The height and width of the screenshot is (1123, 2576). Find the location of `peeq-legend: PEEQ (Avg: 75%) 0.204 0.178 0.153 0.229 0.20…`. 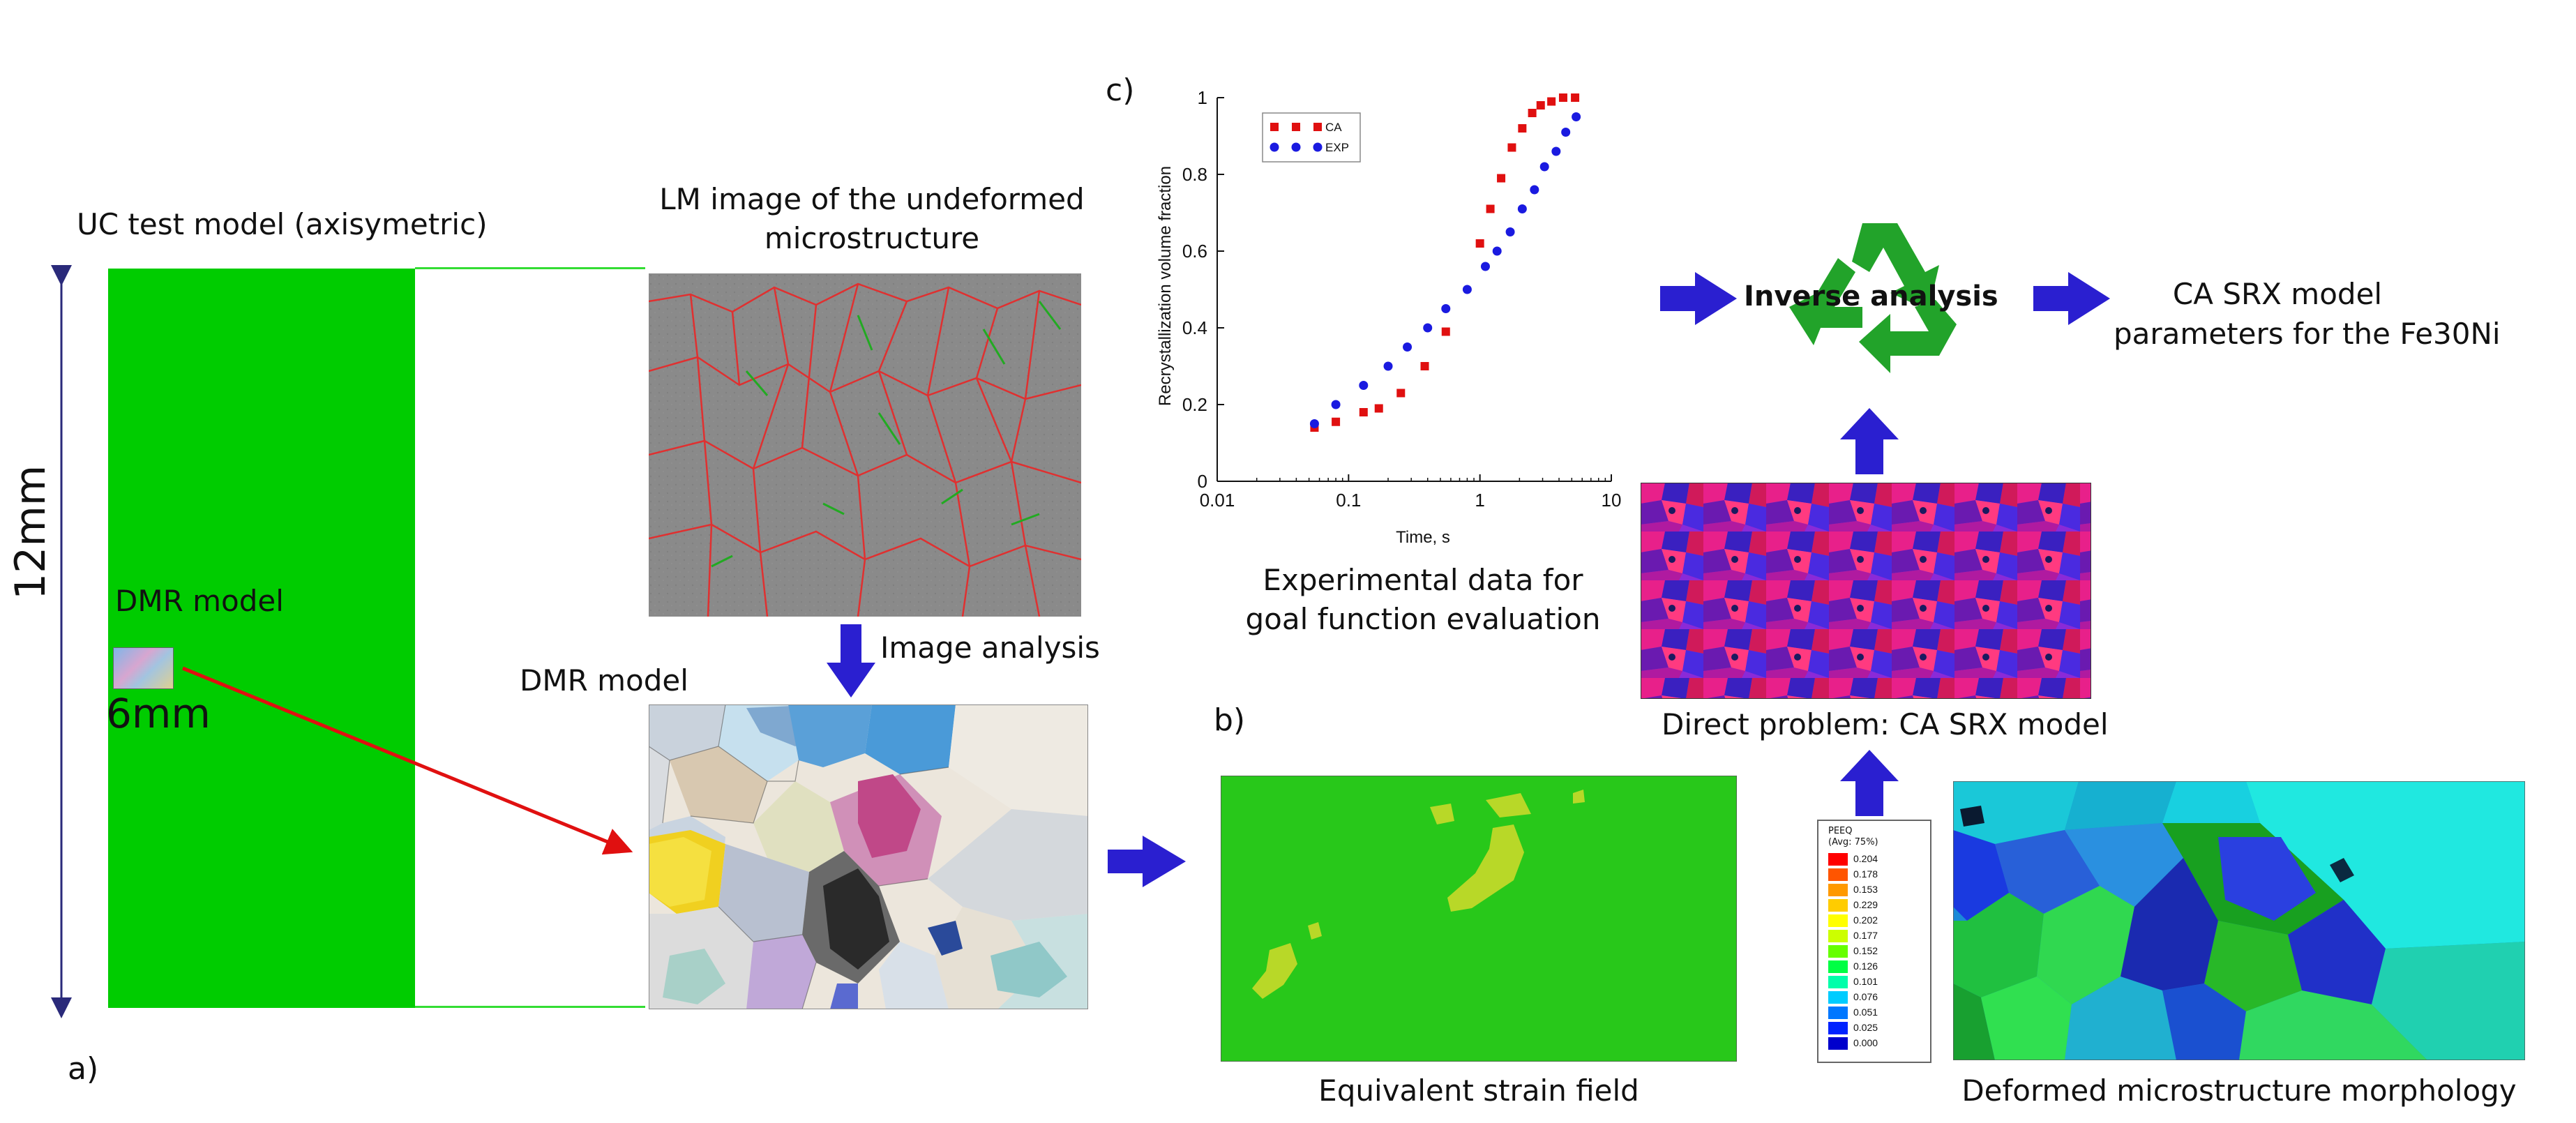

peeq-legend: PEEQ (Avg: 75%) 0.204 0.178 0.153 0.229 0.20… is located at coordinates (1874, 942).